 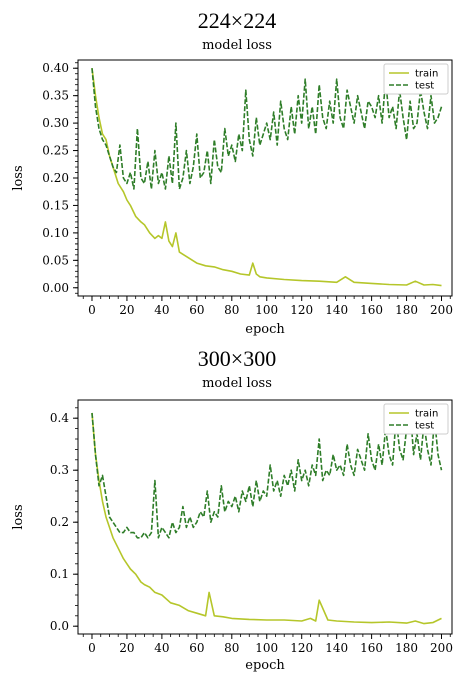 What do you see at coordinates (55, 233) in the screenshot?
I see `y-tick-label: 0.10` at bounding box center [55, 233].